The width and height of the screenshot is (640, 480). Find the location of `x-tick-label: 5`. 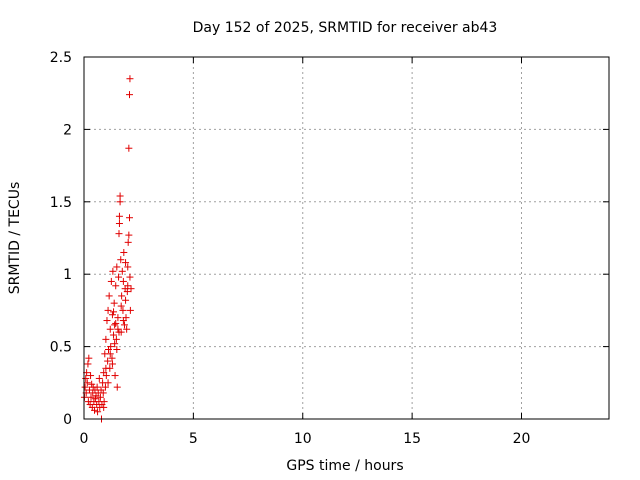

x-tick-label: 5 is located at coordinates (193, 439).